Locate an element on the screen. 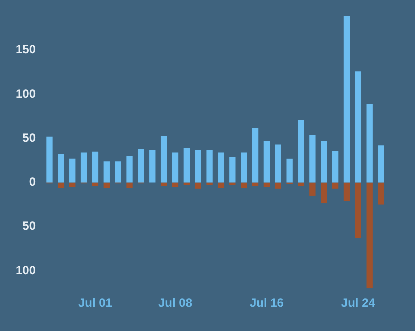 The image size is (415, 331). x-tick-label: Jul 24 is located at coordinates (358, 303).